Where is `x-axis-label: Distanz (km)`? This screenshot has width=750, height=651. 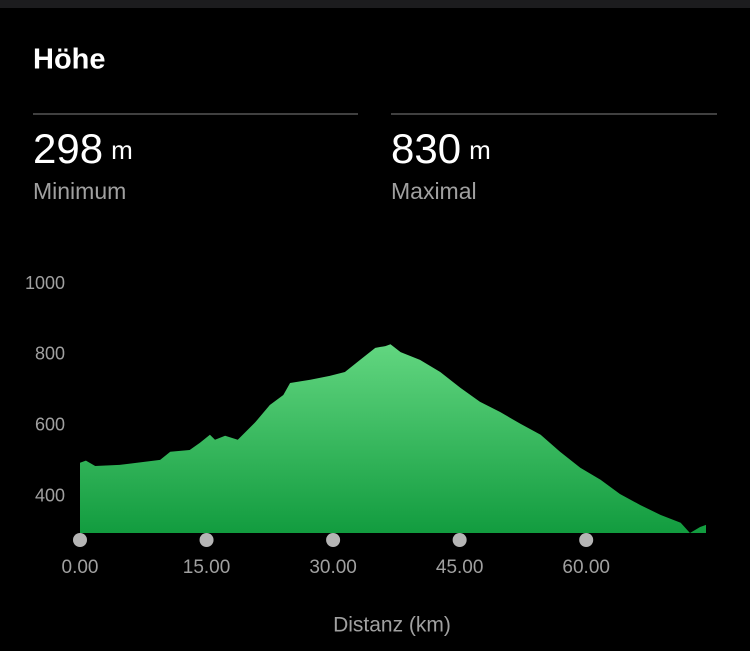 x-axis-label: Distanz (km) is located at coordinates (392, 625).